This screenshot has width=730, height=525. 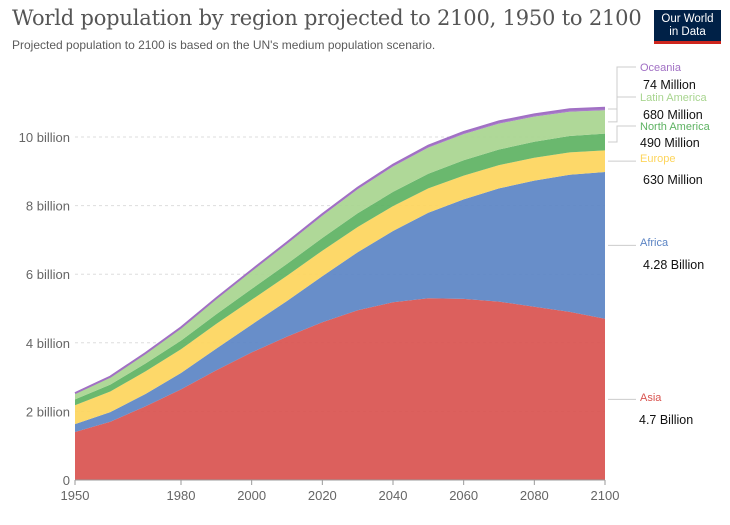 What do you see at coordinates (674, 98) in the screenshot?
I see `series-label-latin-america: Latin America` at bounding box center [674, 98].